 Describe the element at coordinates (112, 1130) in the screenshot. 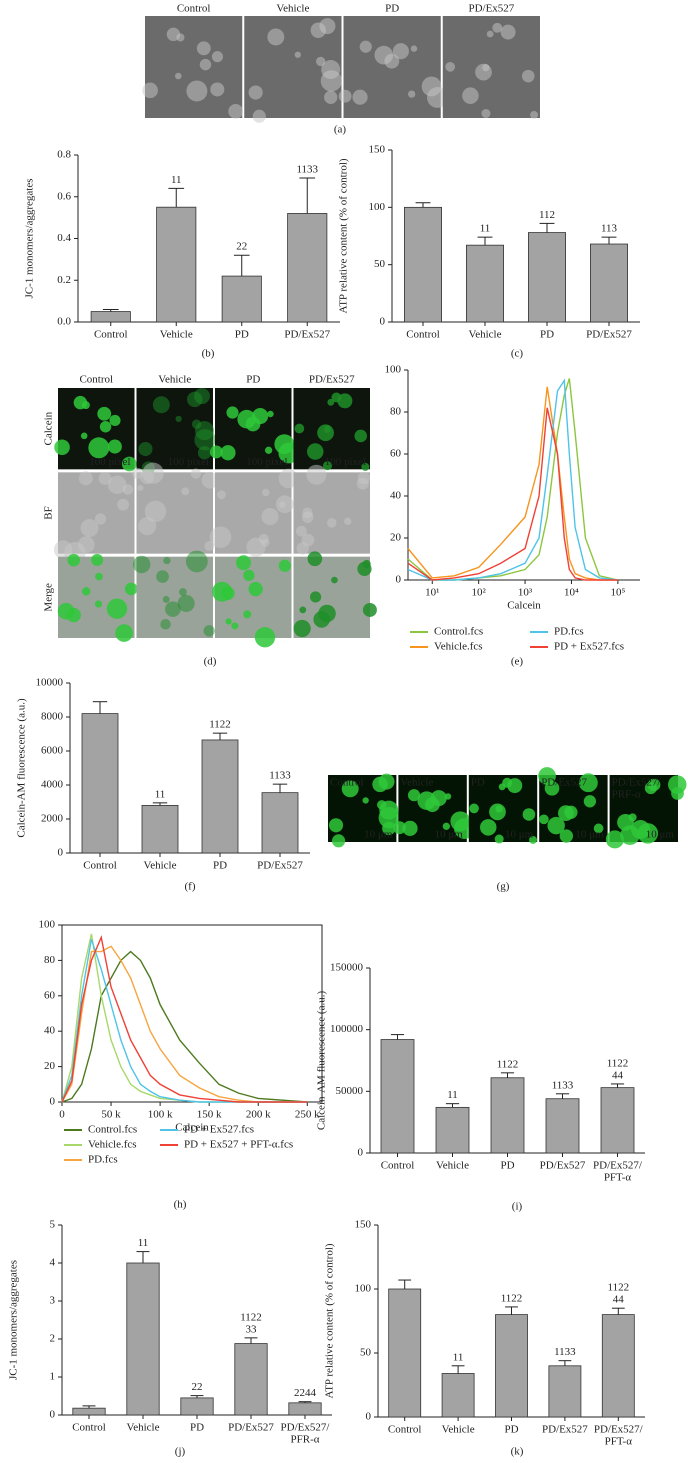

I see `legend-label: Control.fcs` at that location.